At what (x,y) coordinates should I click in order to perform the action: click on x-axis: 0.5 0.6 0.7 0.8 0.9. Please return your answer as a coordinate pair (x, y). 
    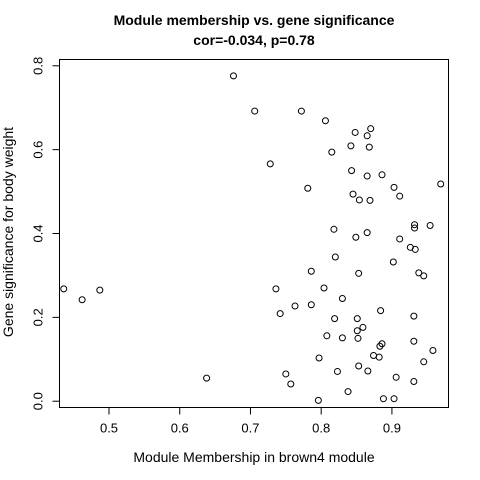
    Looking at the image, I should click on (250, 421).